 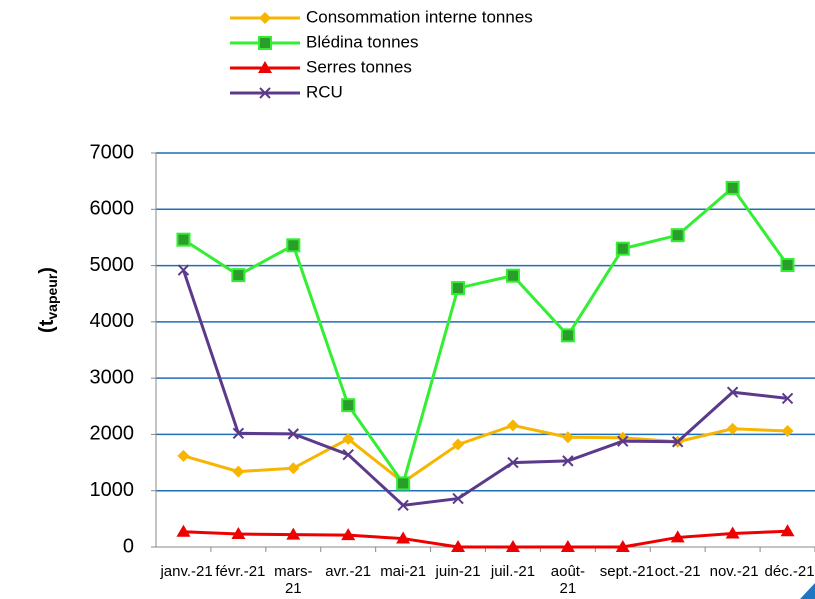 What do you see at coordinates (240, 571) in the screenshot?
I see `x-tick-label: févr.-21` at bounding box center [240, 571].